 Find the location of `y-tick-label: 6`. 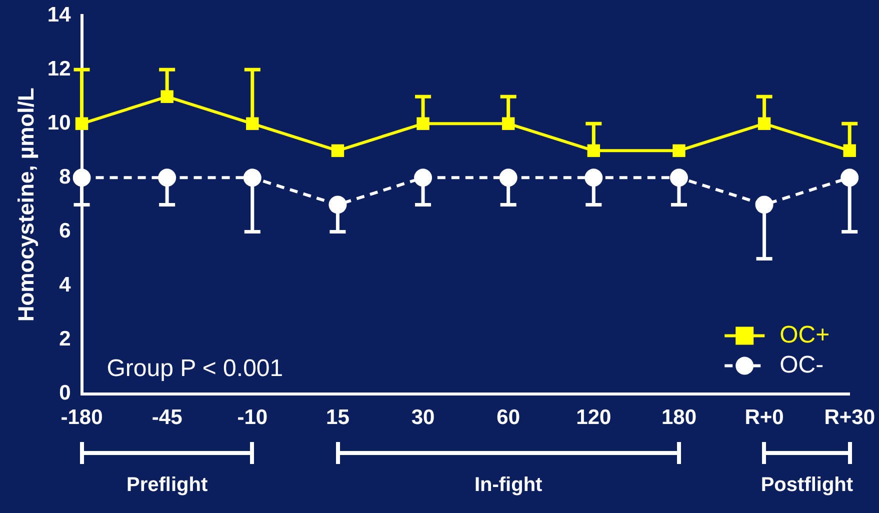

y-tick-label: 6 is located at coordinates (65, 231).